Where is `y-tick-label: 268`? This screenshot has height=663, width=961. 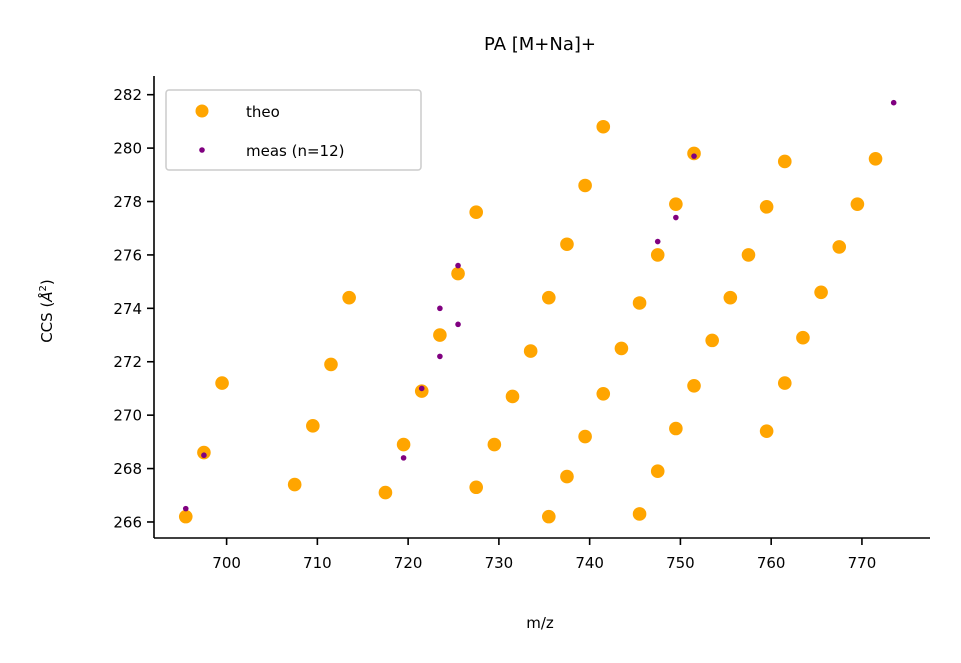 y-tick-label: 268 is located at coordinates (127, 469).